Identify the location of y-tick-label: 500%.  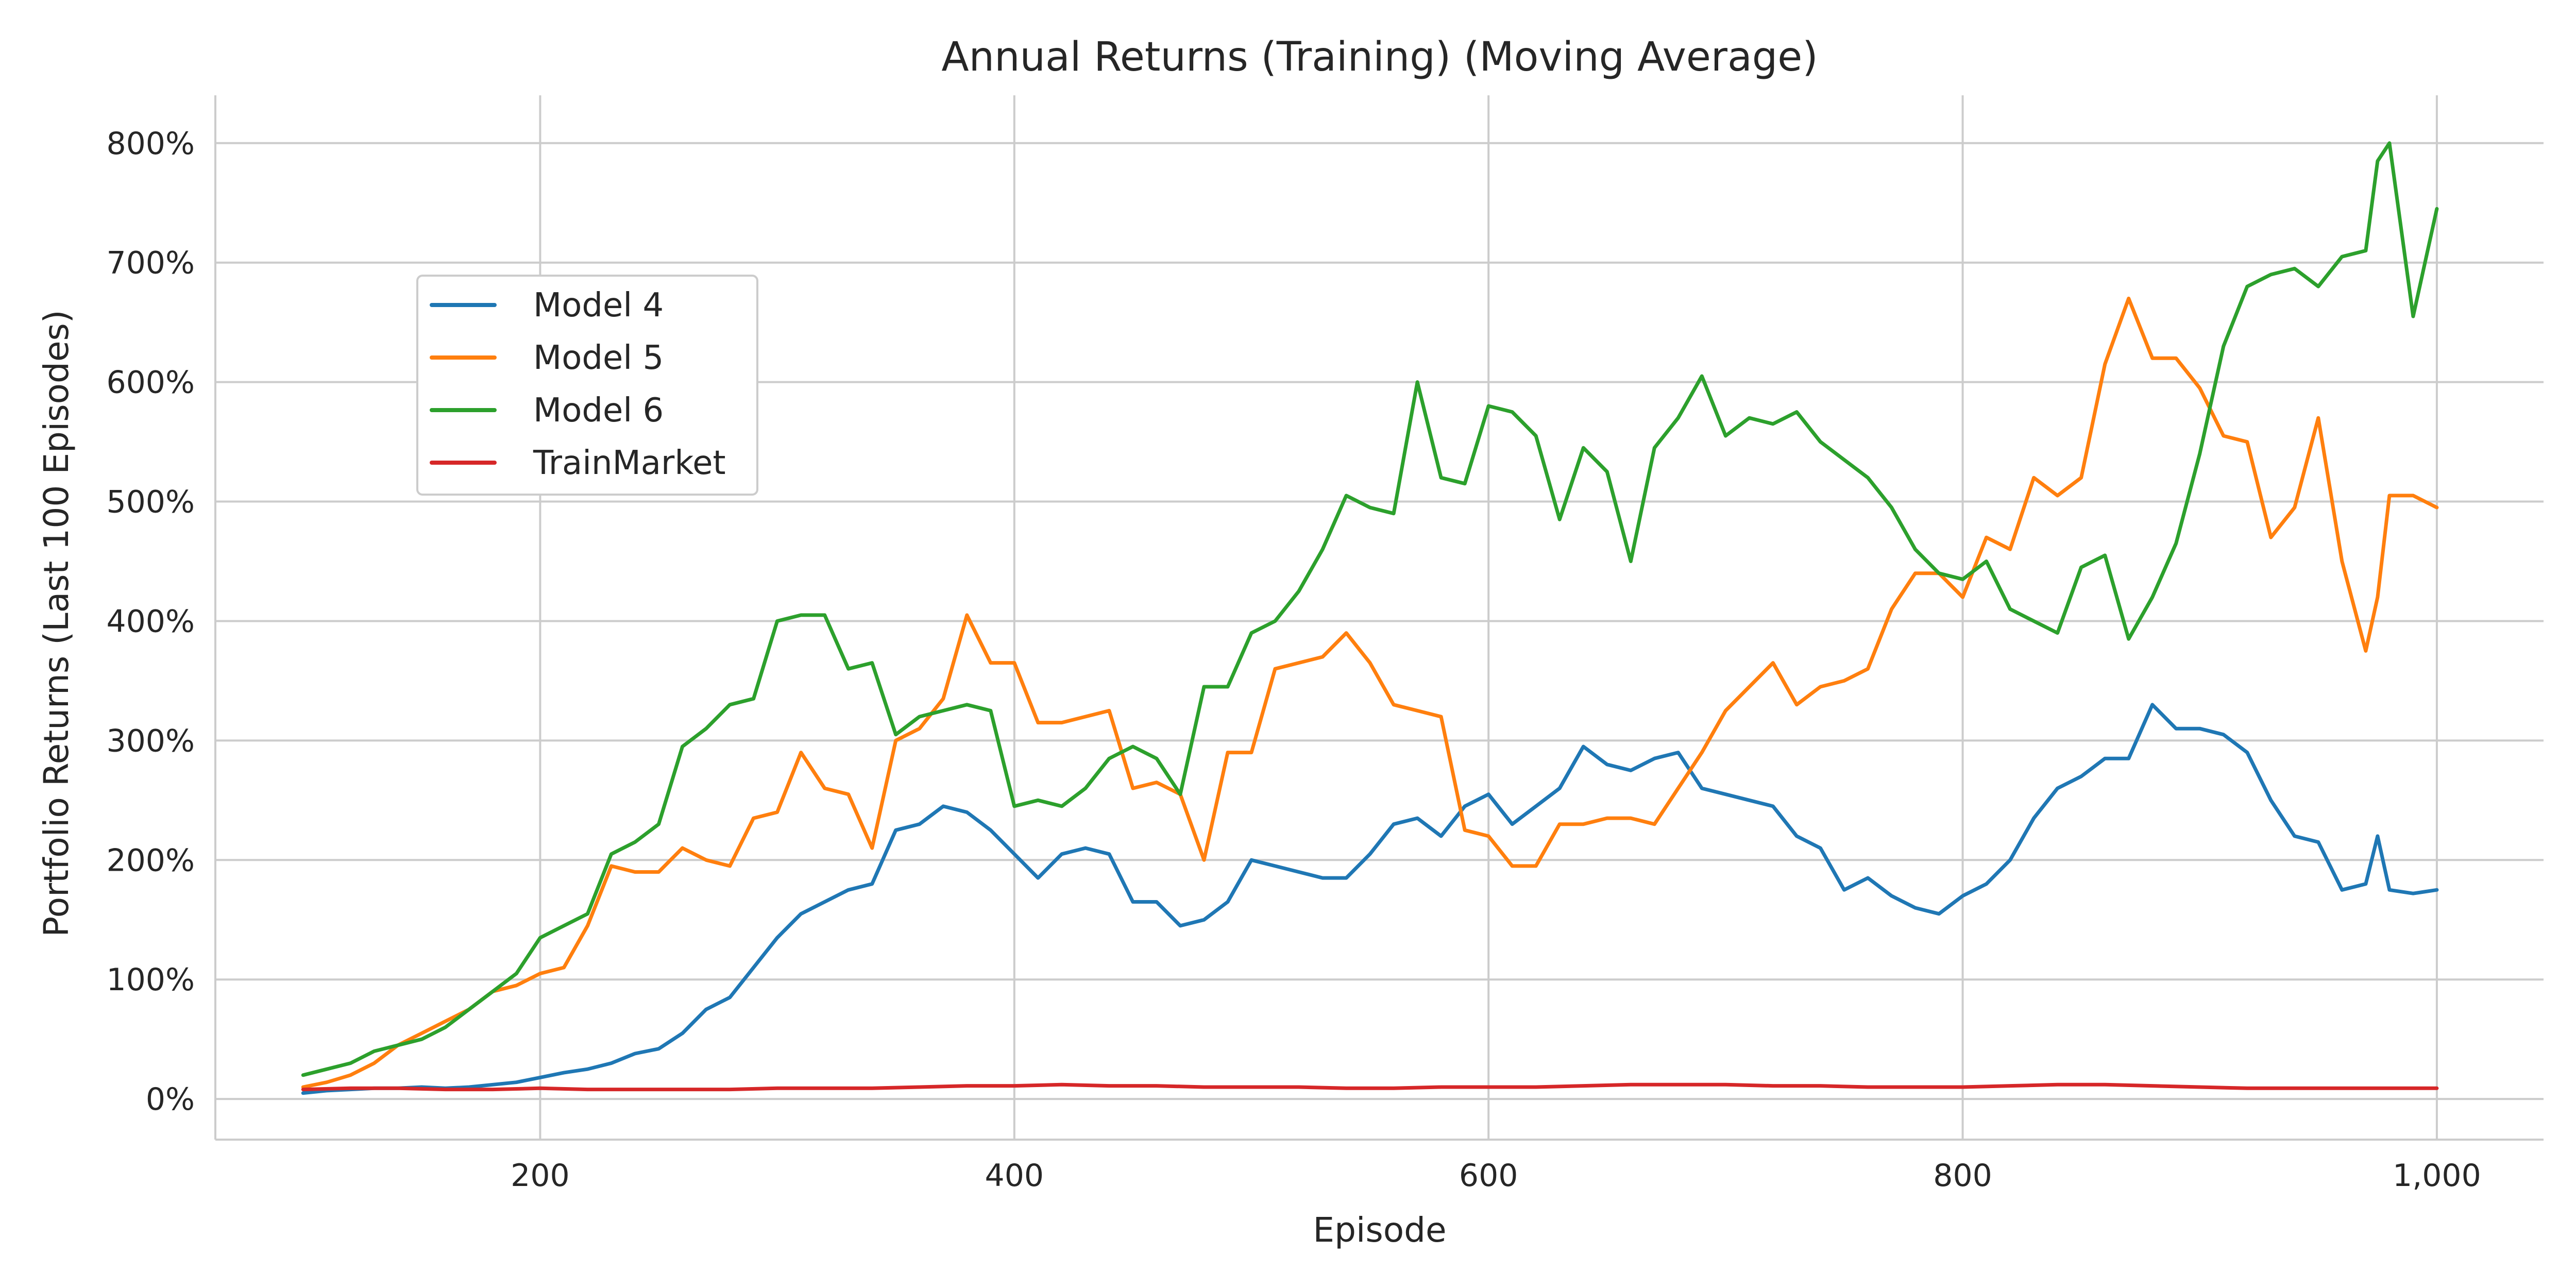
(150, 502).